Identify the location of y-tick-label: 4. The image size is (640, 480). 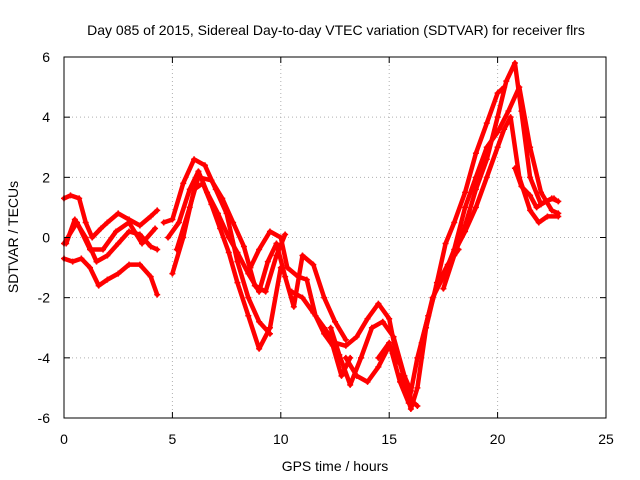
(46, 117).